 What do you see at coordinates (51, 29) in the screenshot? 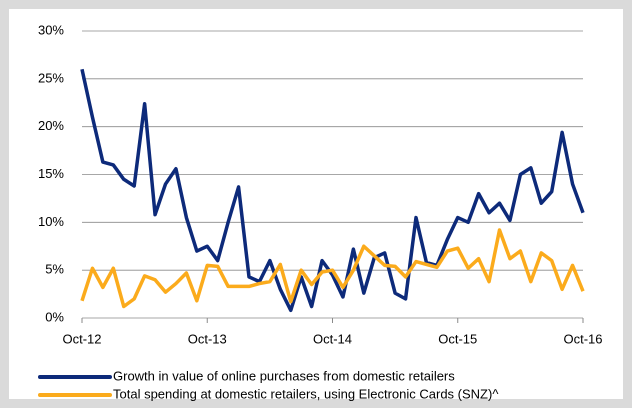
I see `y-tick-label: 30%` at bounding box center [51, 29].